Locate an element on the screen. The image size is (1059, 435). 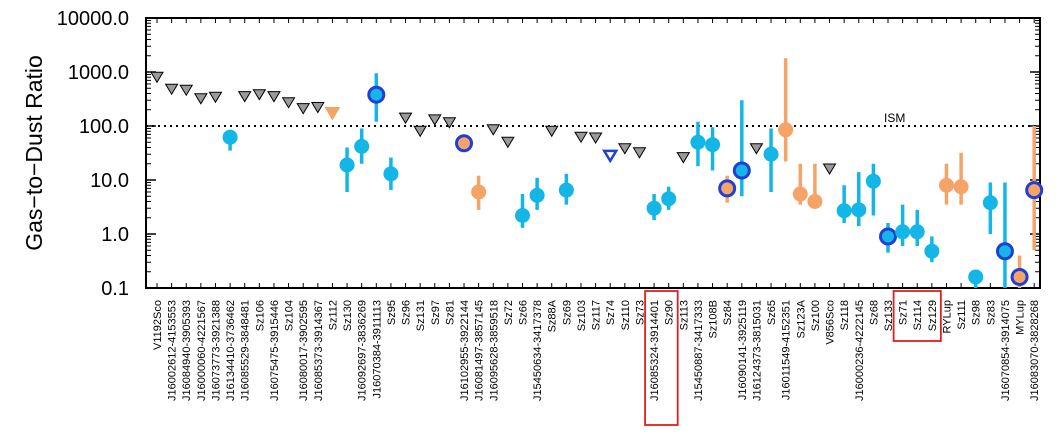
category-label: Sz111 is located at coordinates (962, 315).